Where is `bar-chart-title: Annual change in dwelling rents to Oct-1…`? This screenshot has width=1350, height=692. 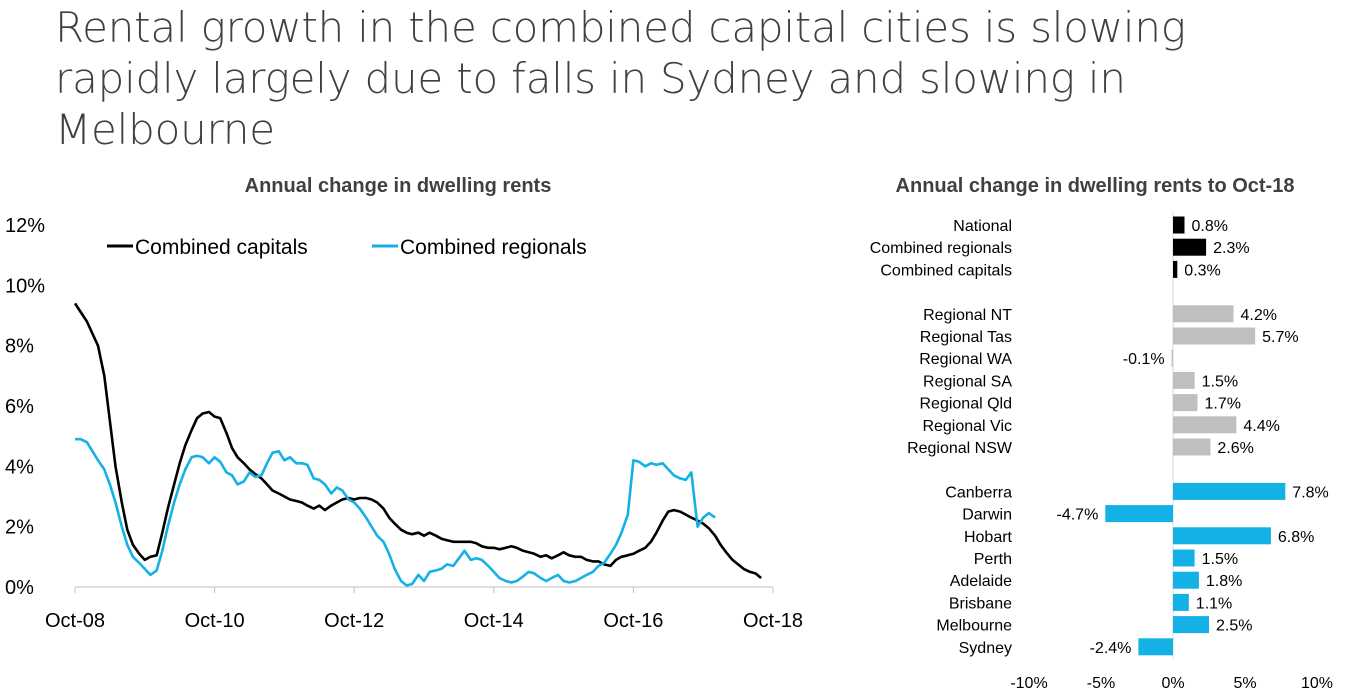
bar-chart-title: Annual change in dwelling rents to Oct-1… is located at coordinates (1095, 186).